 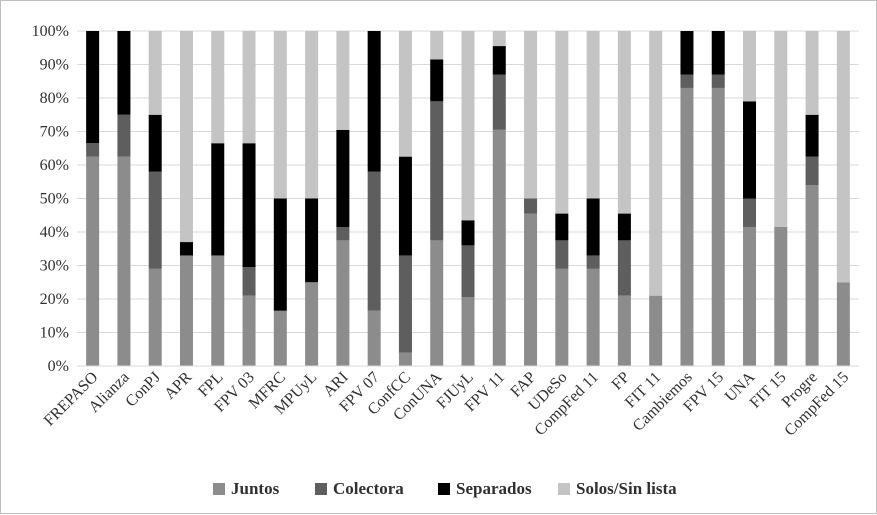 What do you see at coordinates (54, 65) in the screenshot?
I see `y-tick-label: 90%` at bounding box center [54, 65].